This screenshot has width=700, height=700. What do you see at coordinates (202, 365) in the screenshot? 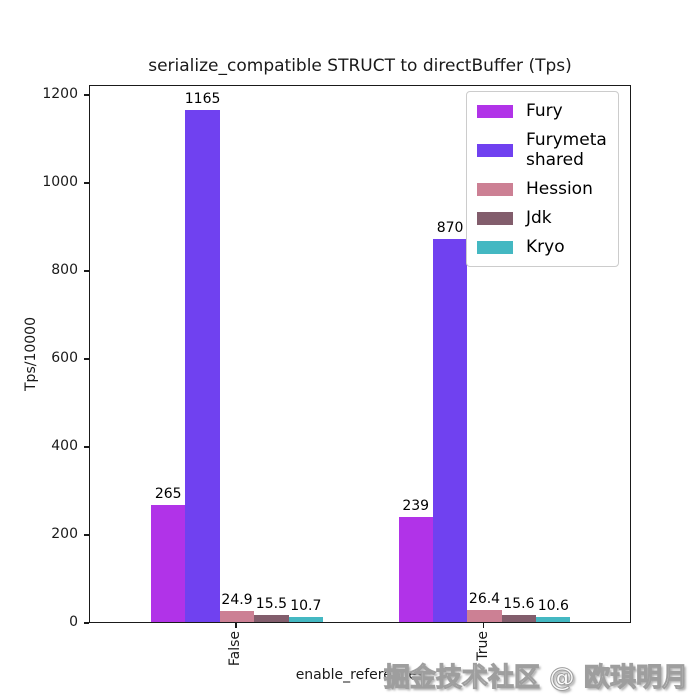
I see `bar-furymeta-shared-false` at bounding box center [202, 365].